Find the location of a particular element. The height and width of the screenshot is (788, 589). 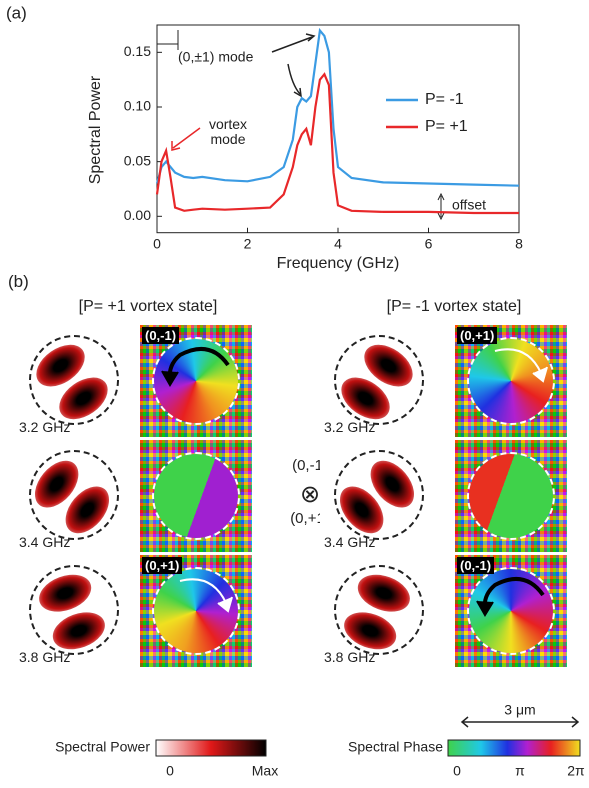

legend-label: P= +1 is located at coordinates (446, 126).